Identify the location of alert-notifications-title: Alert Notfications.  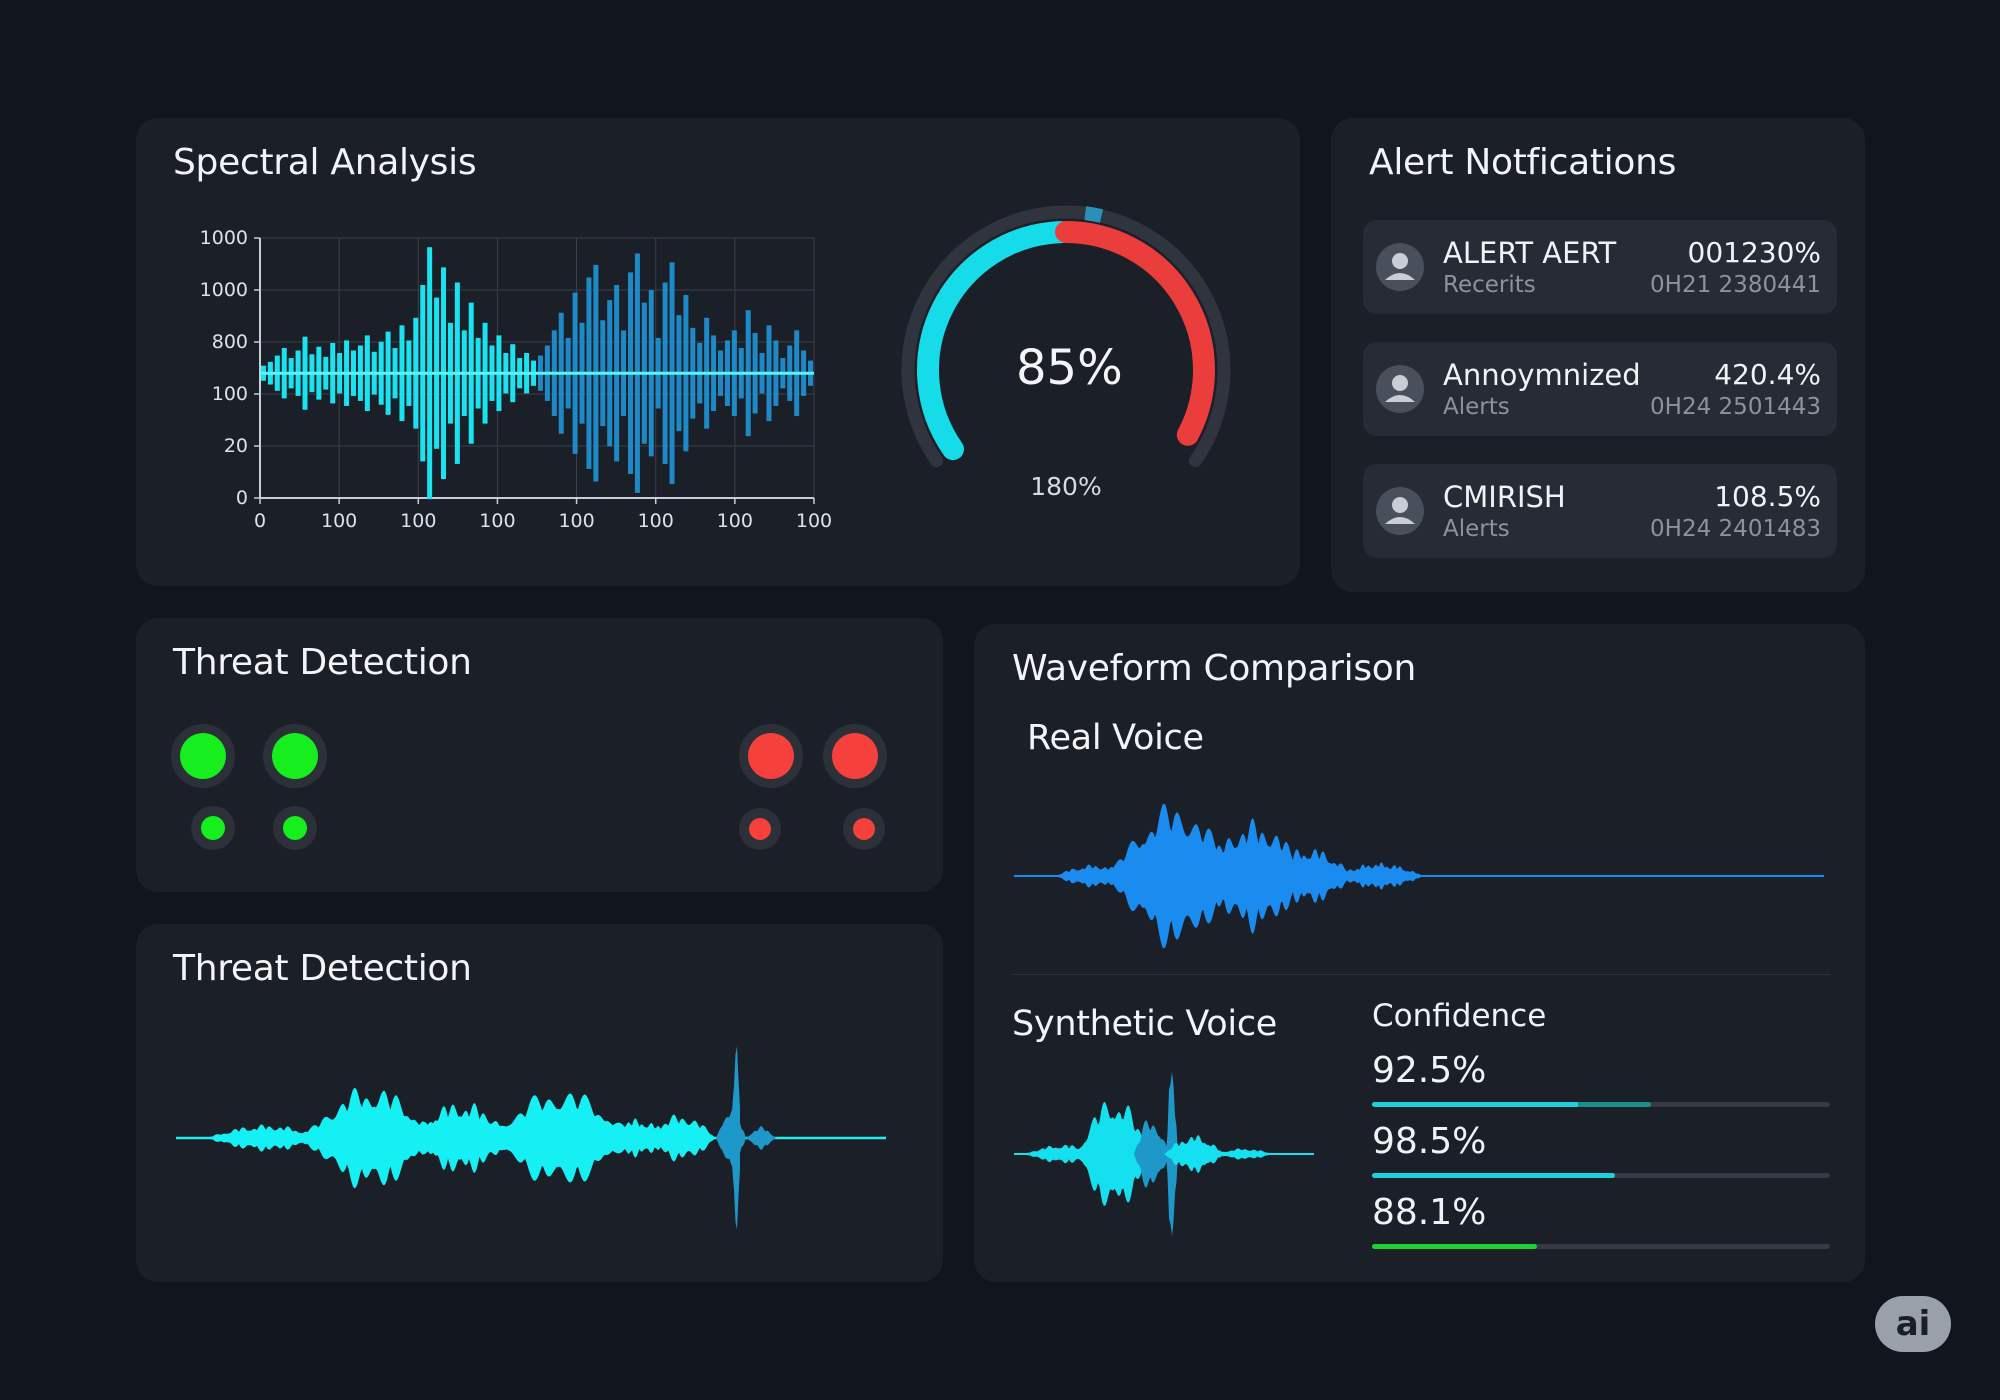
(1523, 162).